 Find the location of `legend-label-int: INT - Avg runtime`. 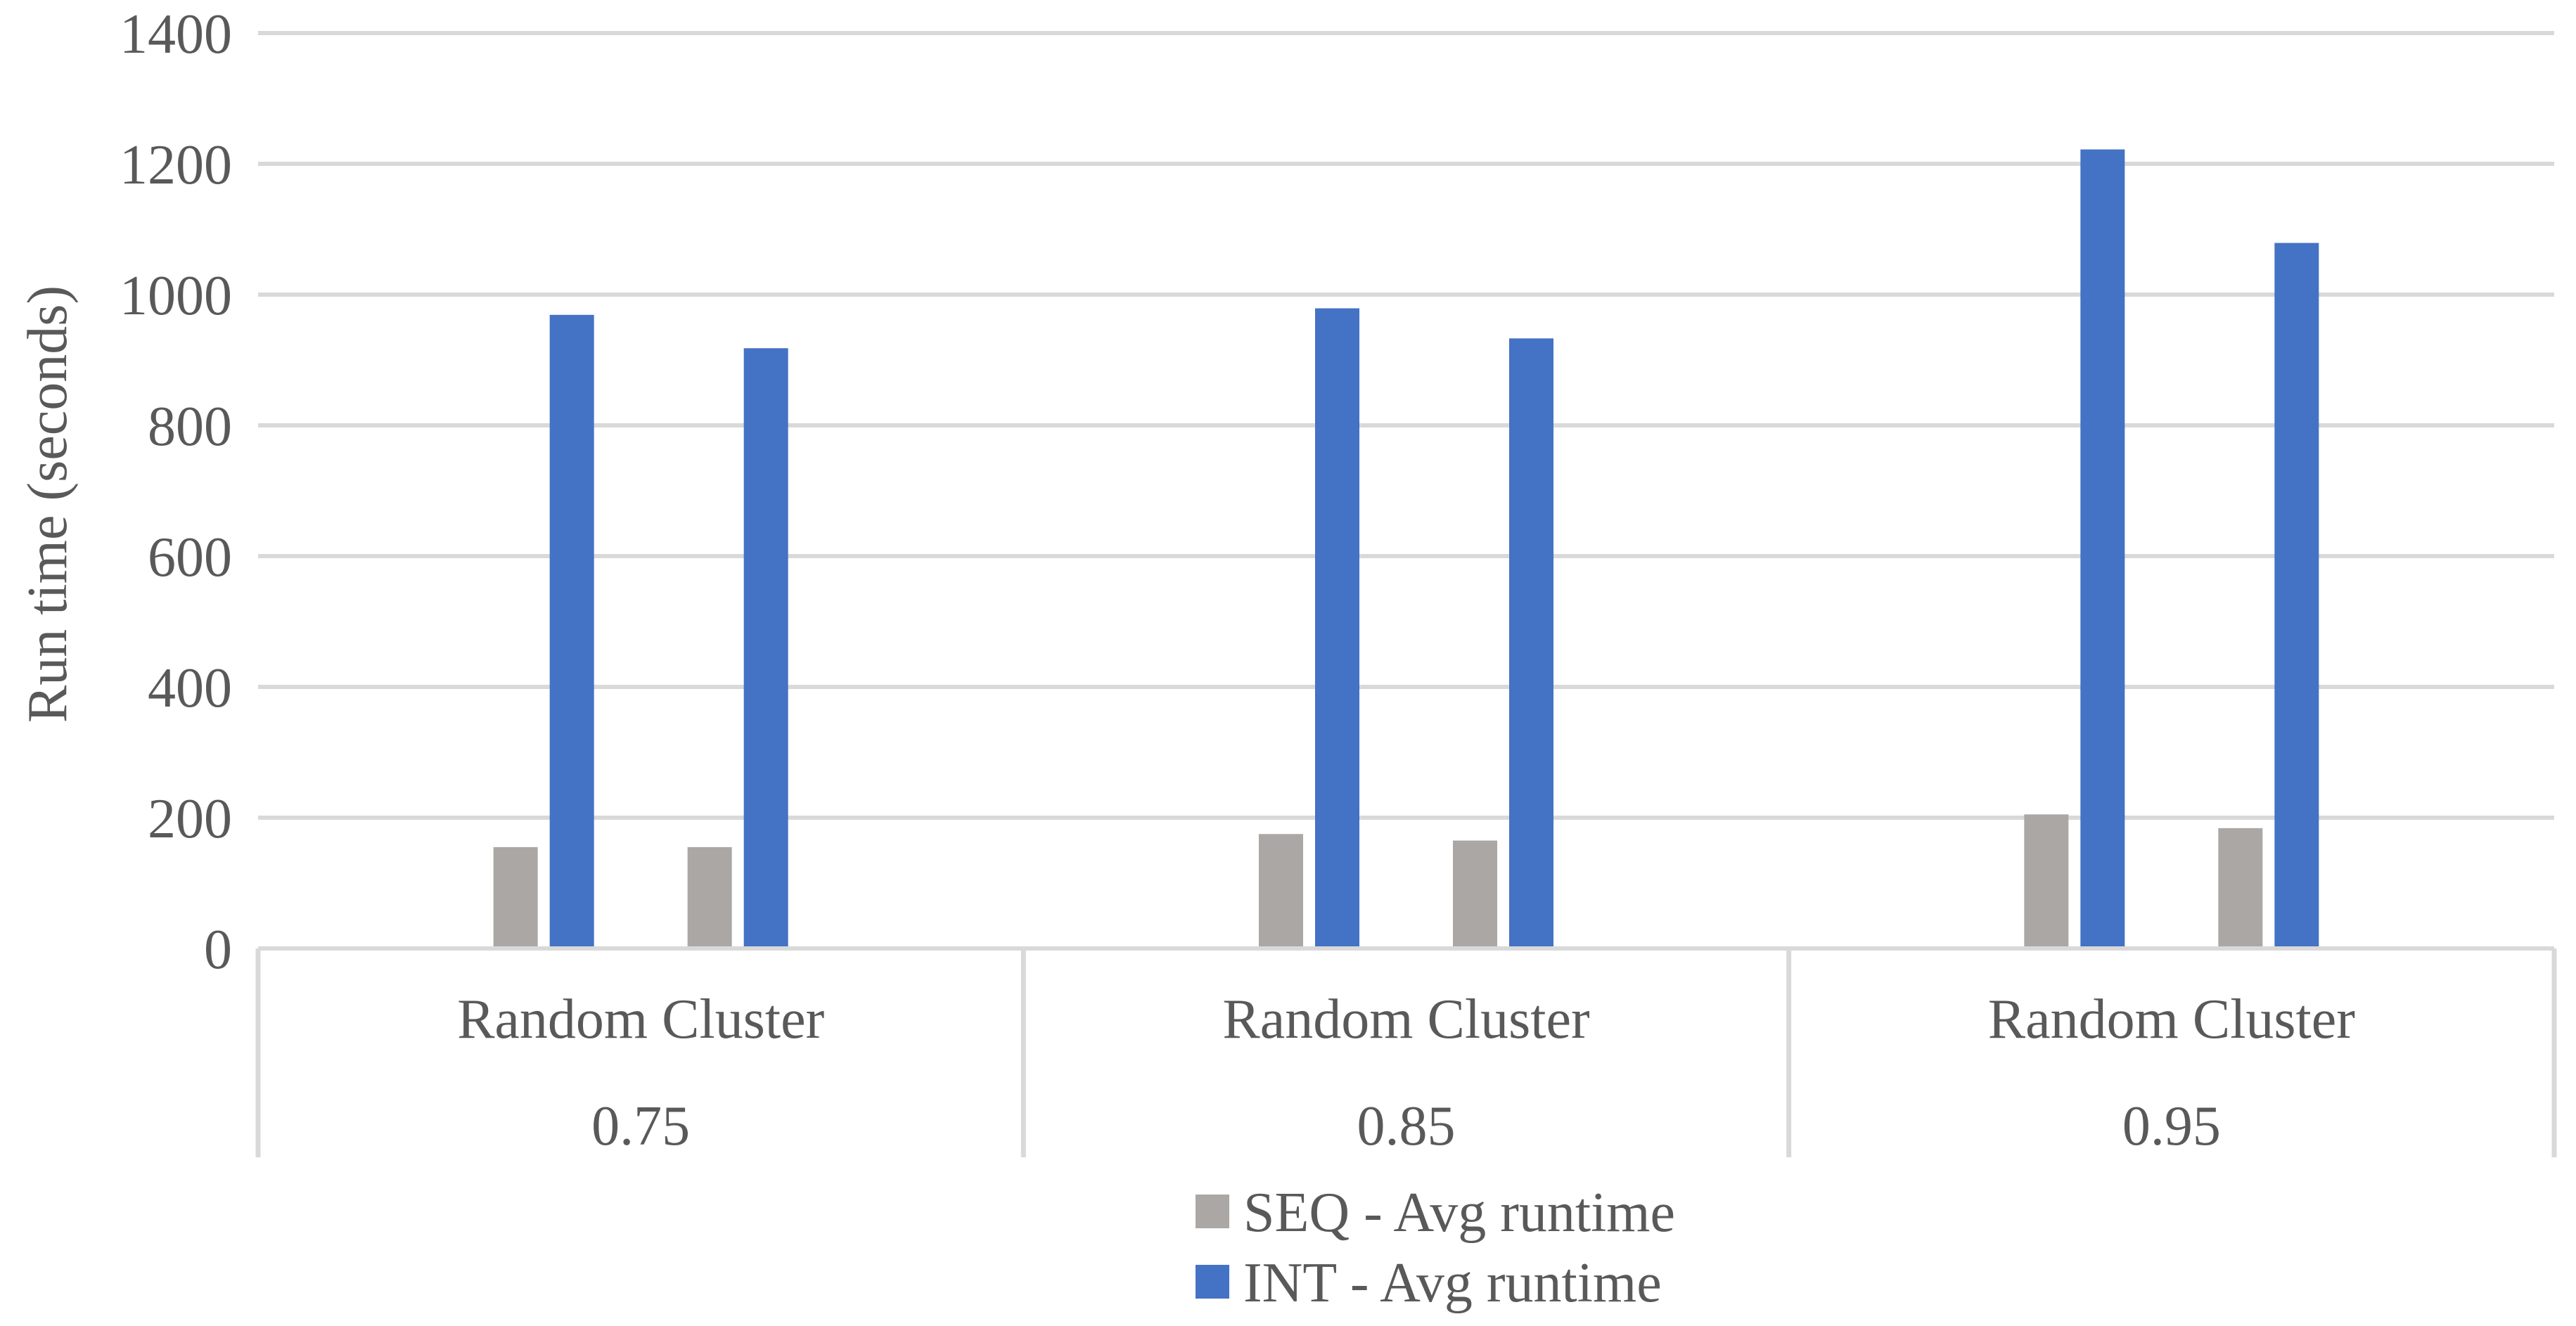

legend-label-int: INT - Avg runtime is located at coordinates (1452, 1283).